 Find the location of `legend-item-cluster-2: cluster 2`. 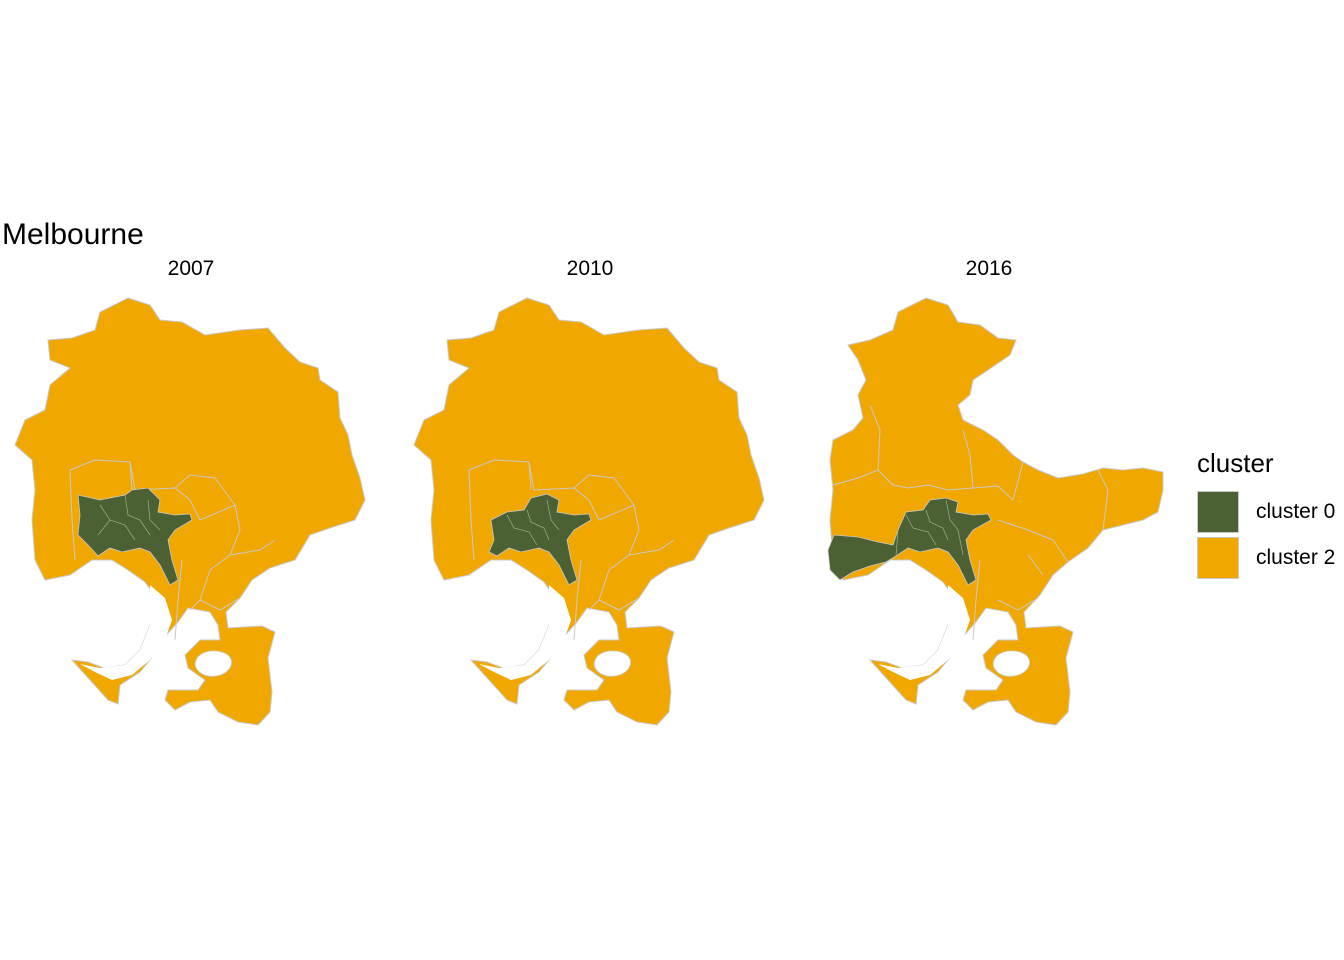

legend-item-cluster-2: cluster 2 is located at coordinates (1266, 558).